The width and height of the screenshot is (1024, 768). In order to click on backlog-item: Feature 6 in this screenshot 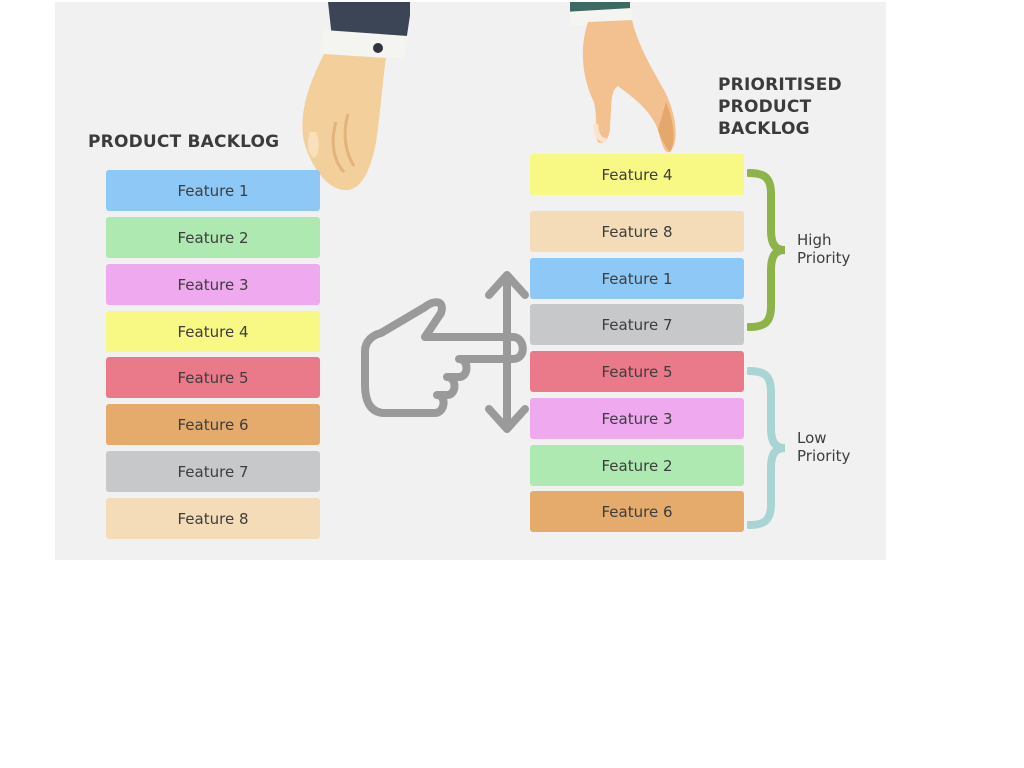, I will do `click(213, 424)`.